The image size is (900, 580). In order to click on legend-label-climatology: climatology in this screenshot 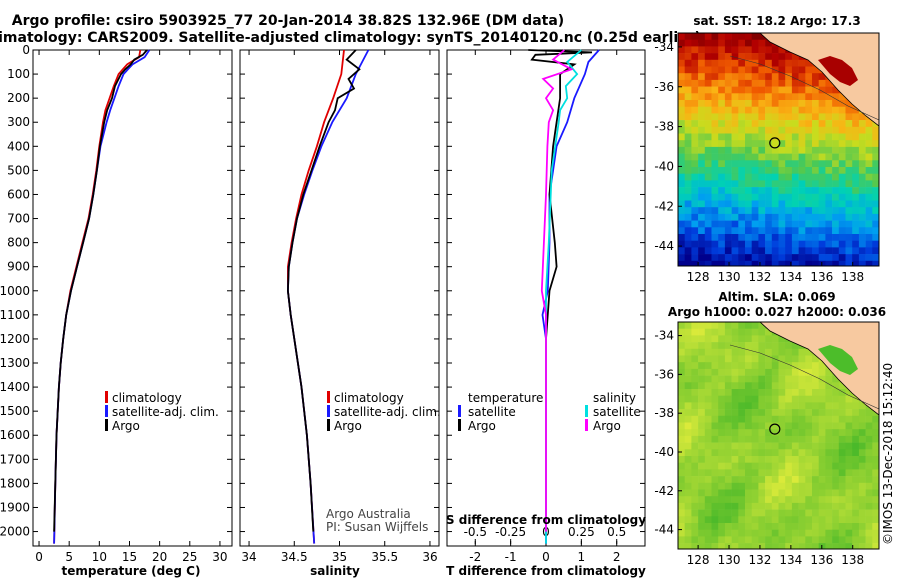, I will do `click(147, 398)`.